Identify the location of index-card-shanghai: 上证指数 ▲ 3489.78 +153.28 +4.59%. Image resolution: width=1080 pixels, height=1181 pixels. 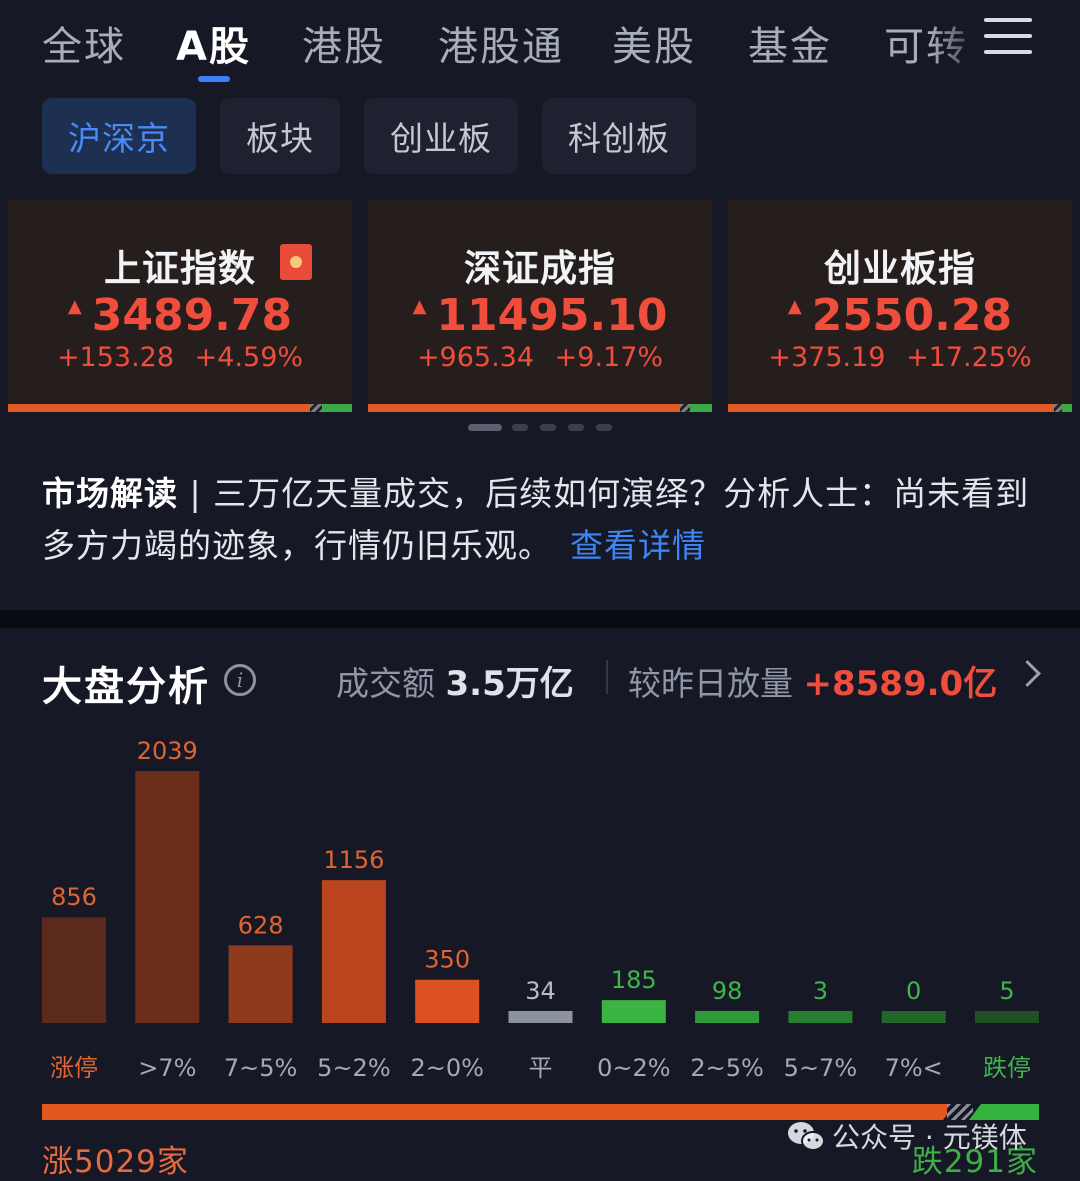
(180, 306).